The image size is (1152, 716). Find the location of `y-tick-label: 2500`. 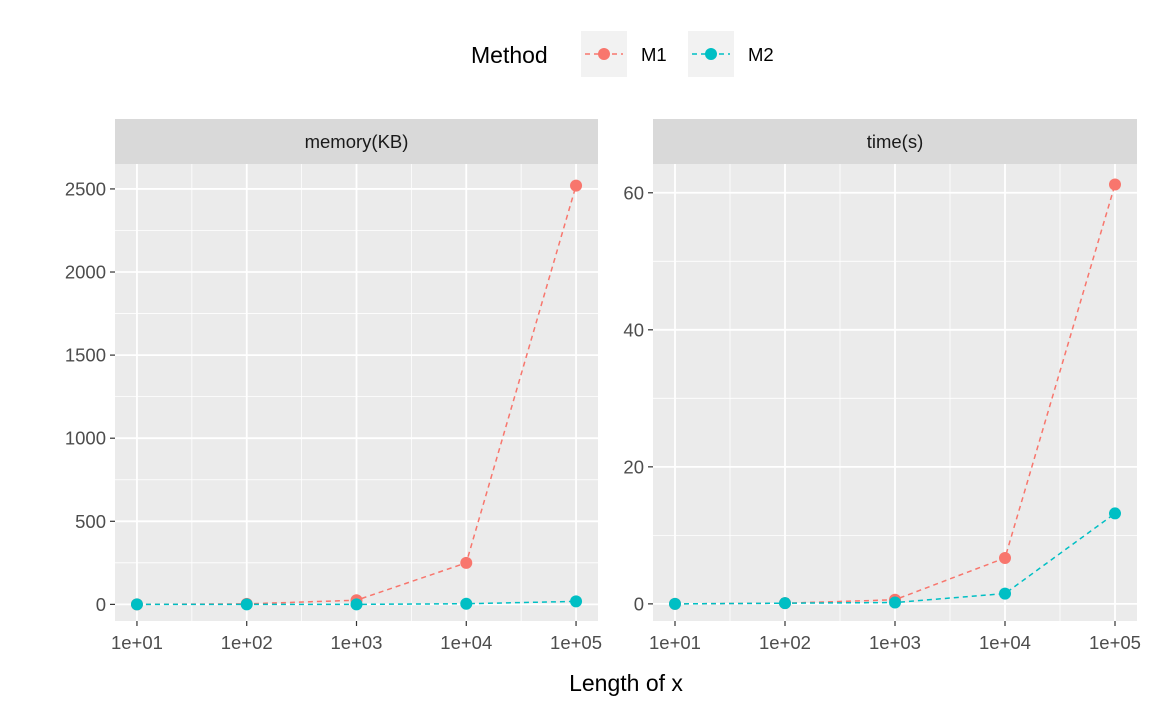

y-tick-label: 2500 is located at coordinates (85, 188).